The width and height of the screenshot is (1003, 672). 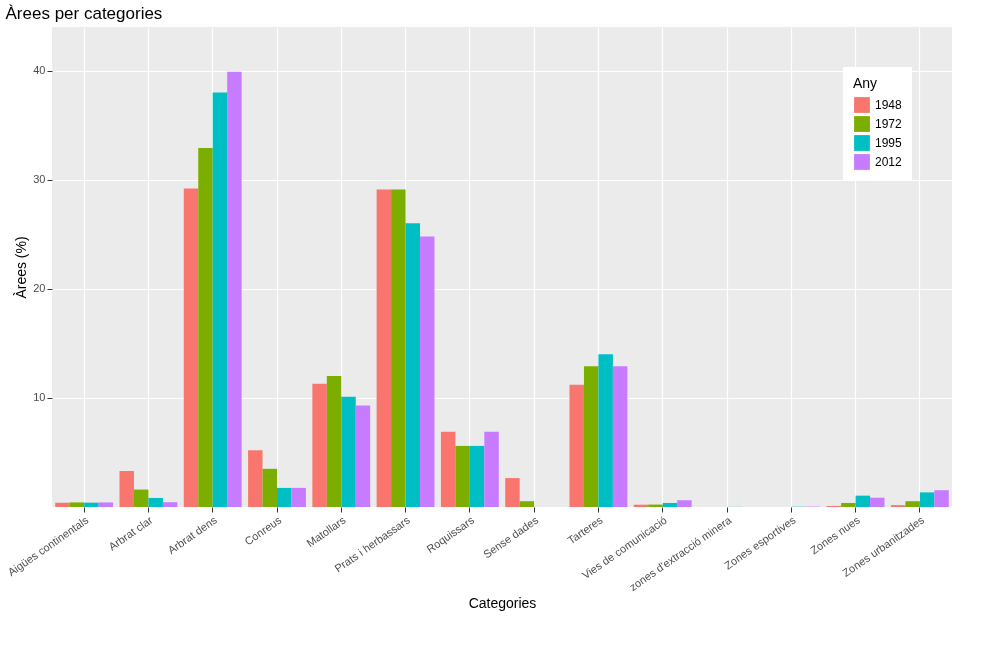 What do you see at coordinates (39, 70) in the screenshot?
I see `y-tick-label: 40` at bounding box center [39, 70].